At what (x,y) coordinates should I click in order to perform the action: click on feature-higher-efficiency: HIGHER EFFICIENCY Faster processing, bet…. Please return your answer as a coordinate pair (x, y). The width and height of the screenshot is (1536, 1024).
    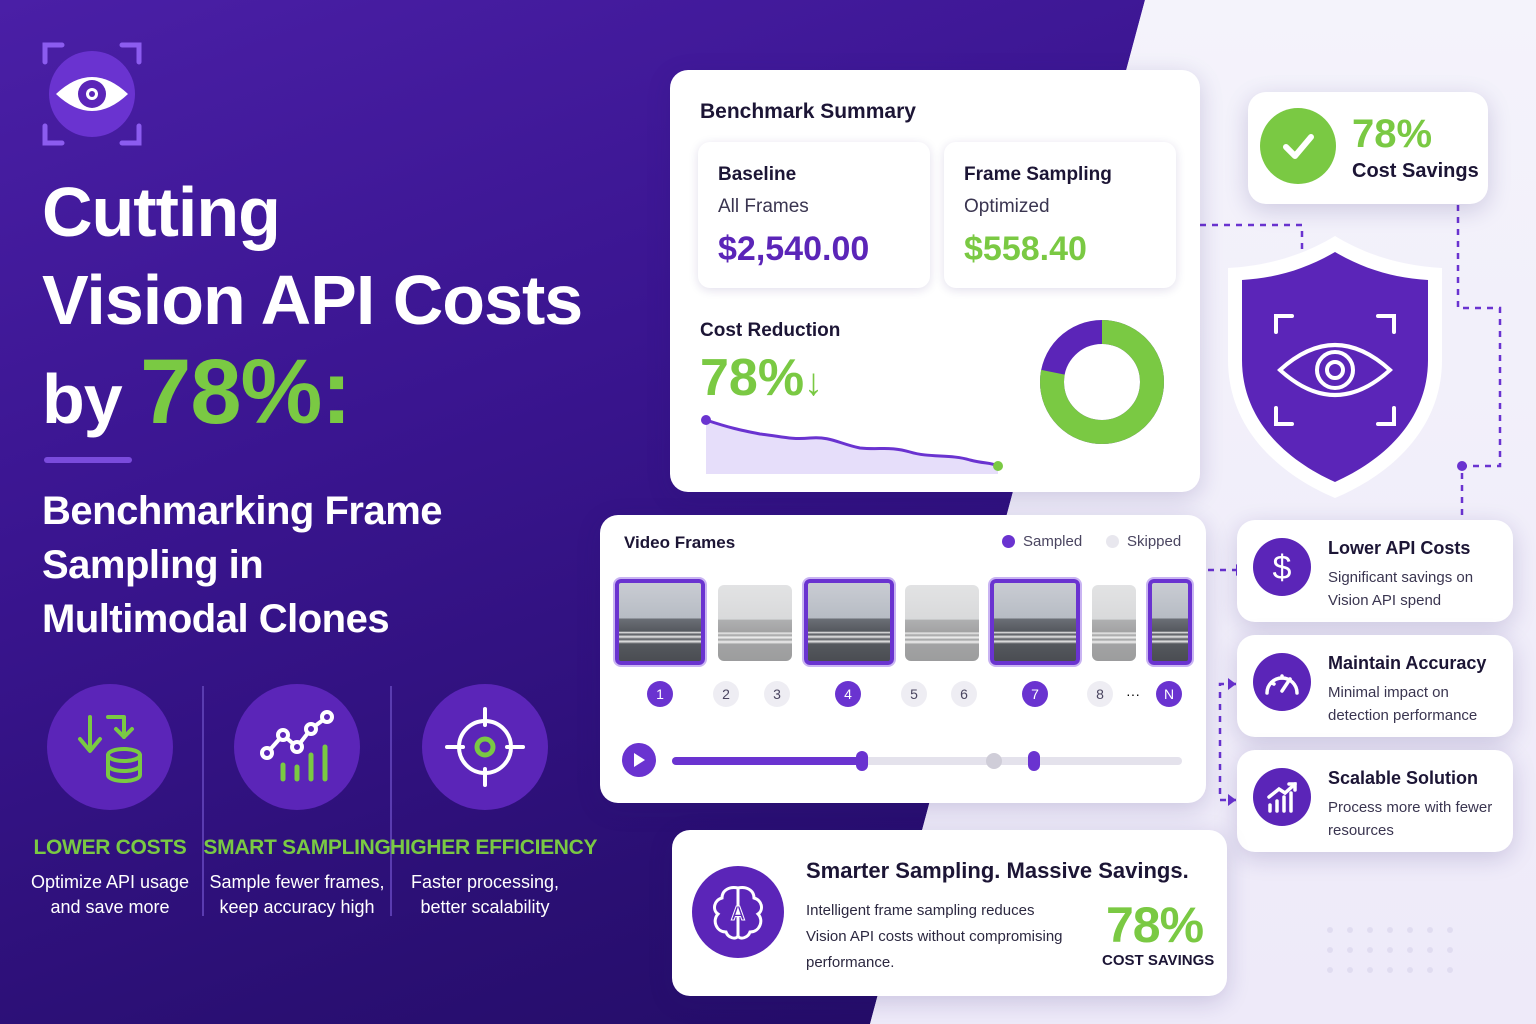
    Looking at the image, I should click on (494, 802).